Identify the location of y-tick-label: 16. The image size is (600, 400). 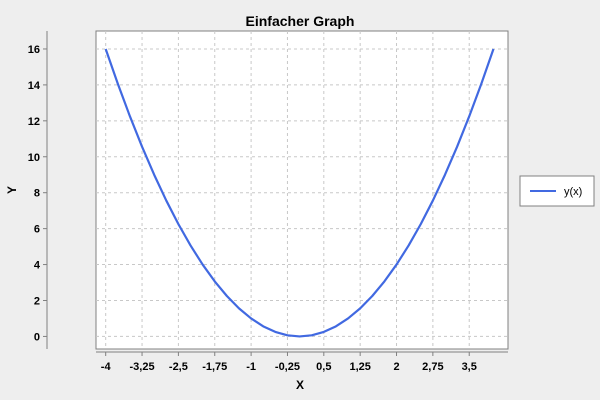
(34, 50).